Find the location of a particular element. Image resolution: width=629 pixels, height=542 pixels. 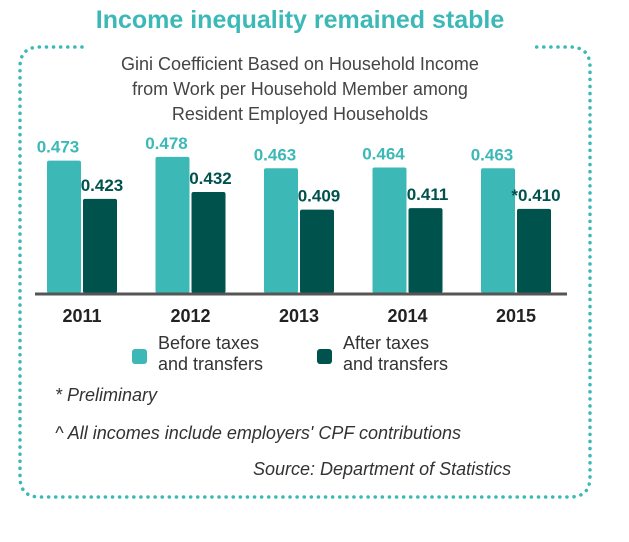

source-note: Source: Department of Statistics is located at coordinates (382, 469).